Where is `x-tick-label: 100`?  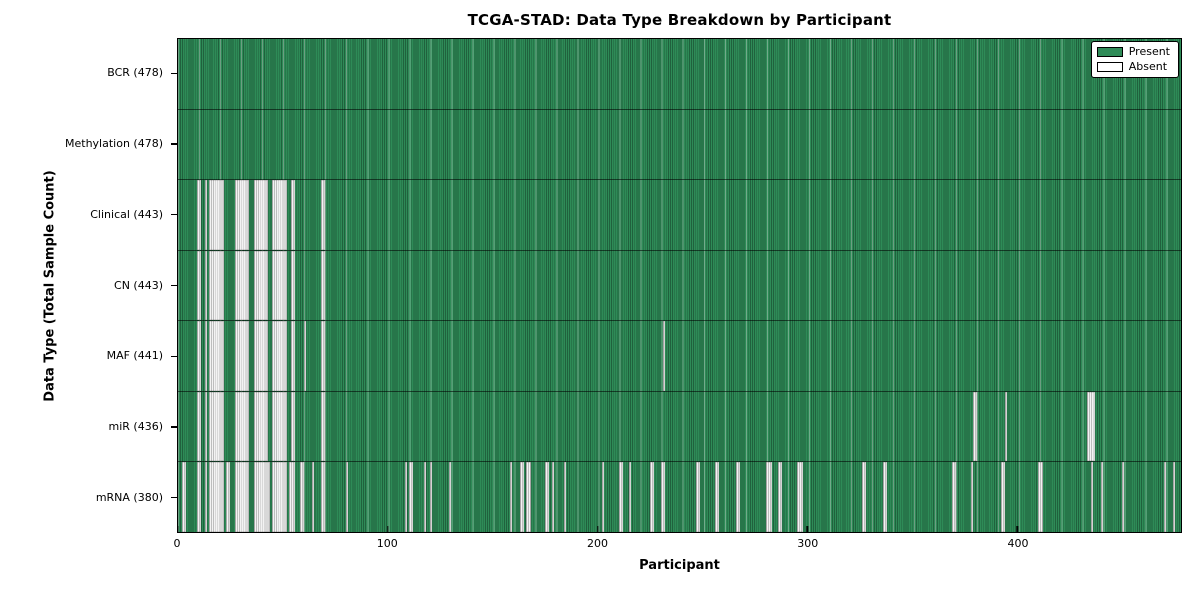
x-tick-label: 100 is located at coordinates (387, 543).